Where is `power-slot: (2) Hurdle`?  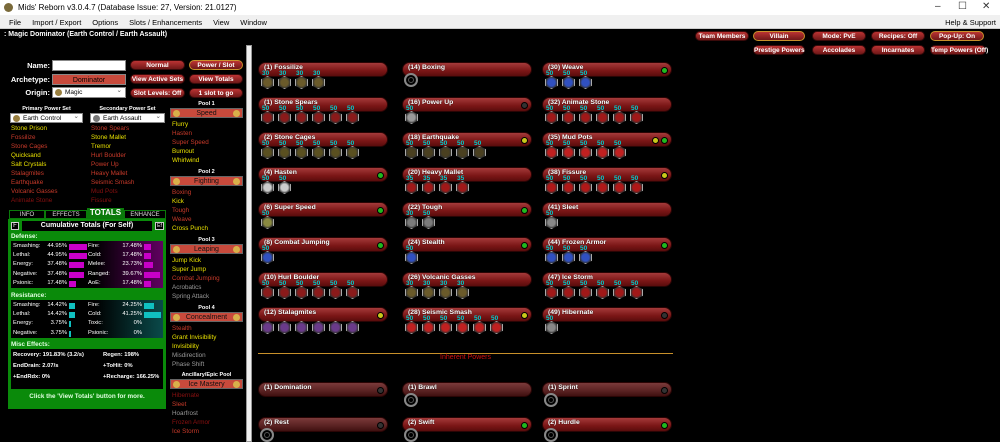
power-slot: (2) Hurdle is located at coordinates (607, 424).